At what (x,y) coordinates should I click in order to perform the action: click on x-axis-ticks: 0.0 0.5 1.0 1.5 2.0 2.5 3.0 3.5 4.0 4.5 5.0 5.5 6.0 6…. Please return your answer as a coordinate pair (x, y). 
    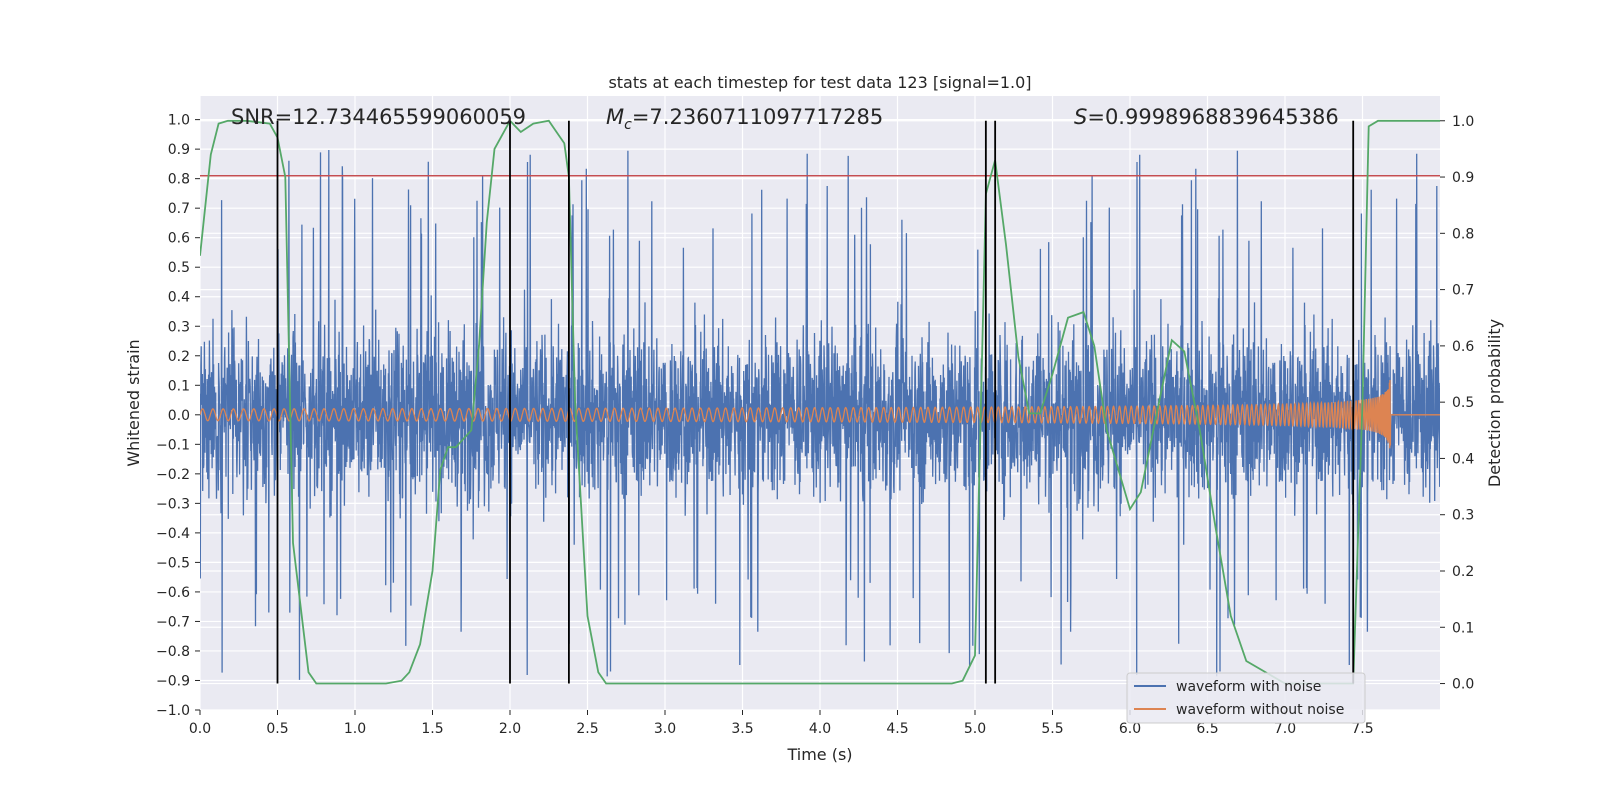
    Looking at the image, I should click on (781, 723).